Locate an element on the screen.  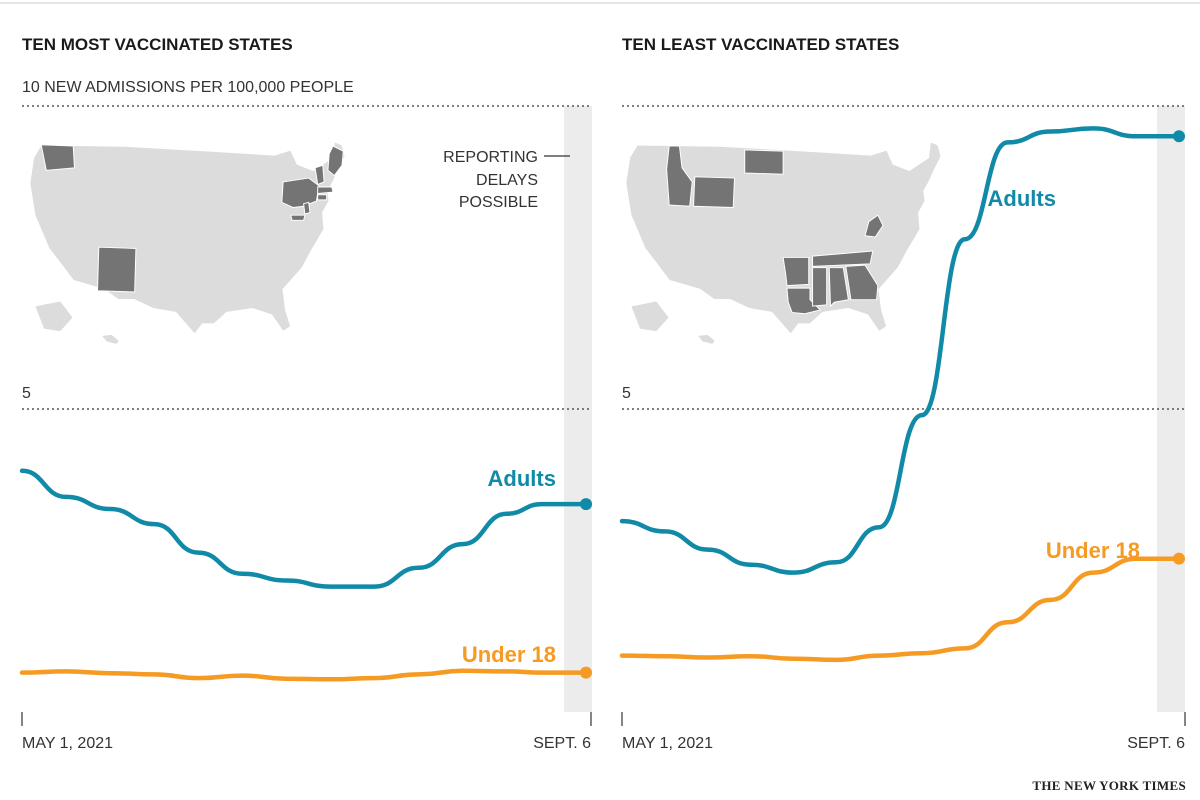
state-idaho is located at coordinates (679, 176).